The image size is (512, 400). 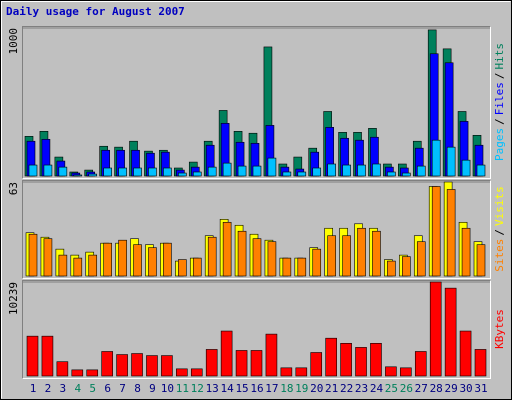 I want to click on x-tick-label: 6, so click(x=107, y=388).